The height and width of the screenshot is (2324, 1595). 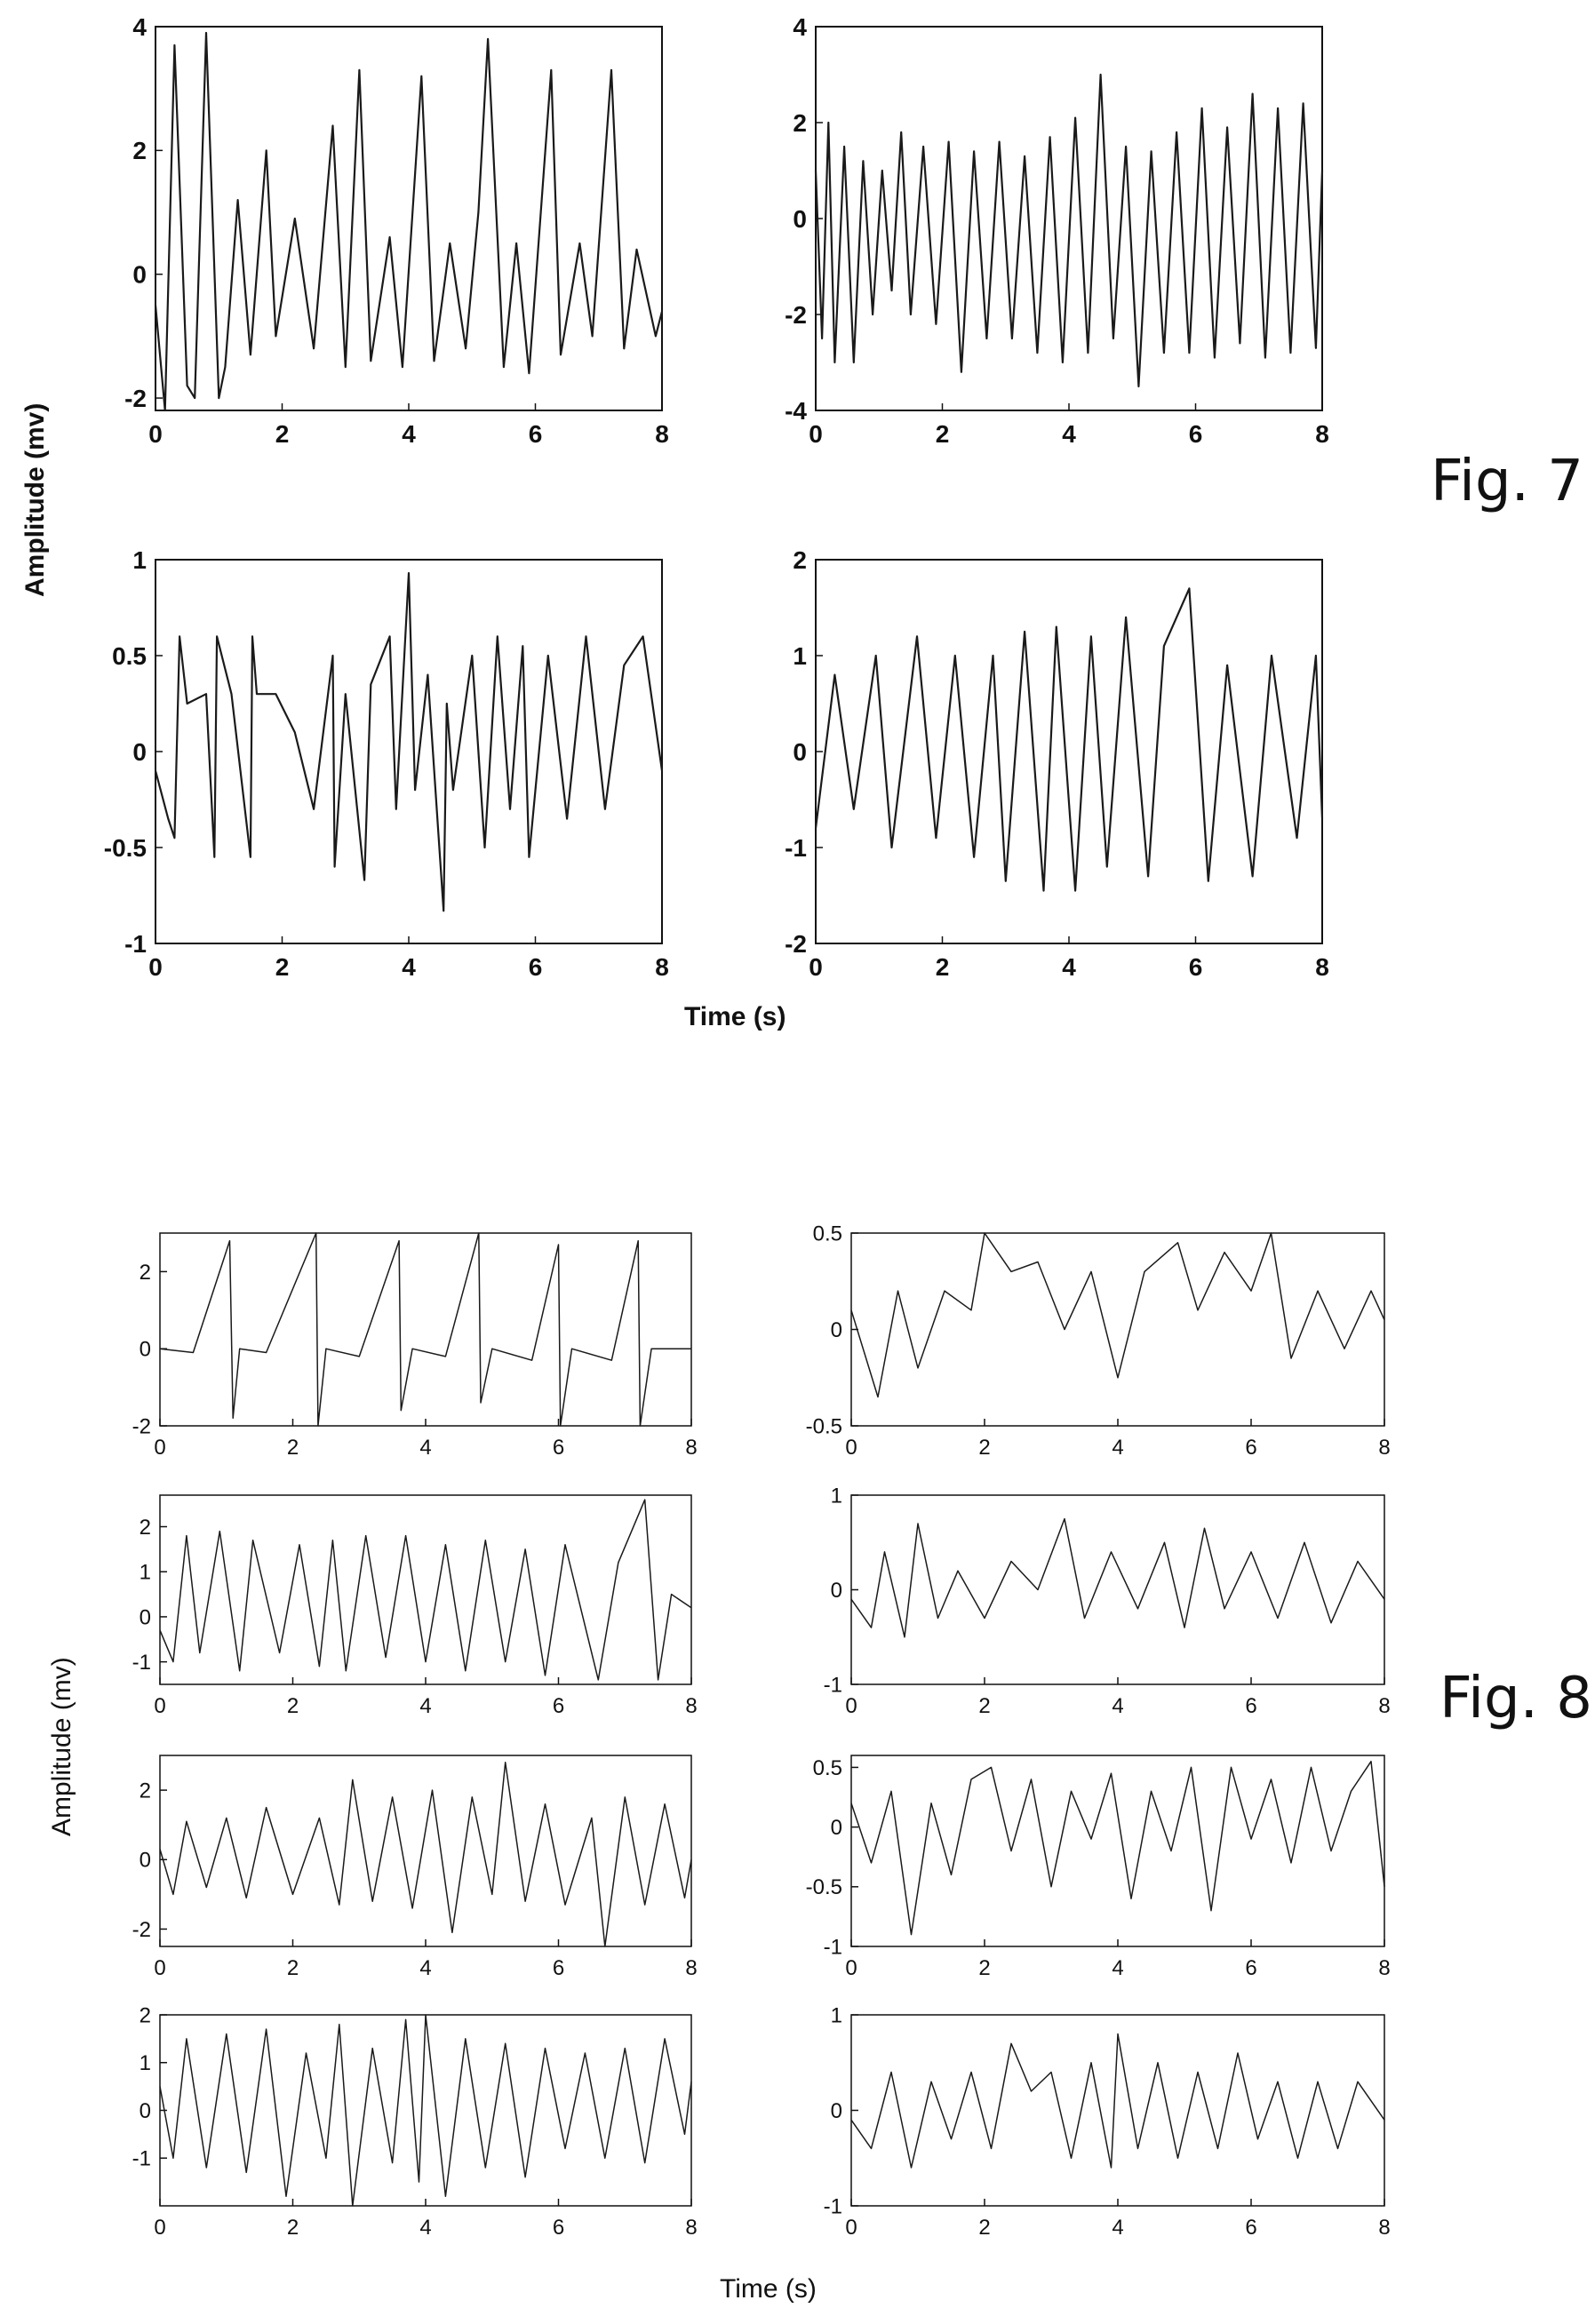 I want to click on panel-row2-right-7: 0 2 4 6 8-101, so click(x=1107, y=1601).